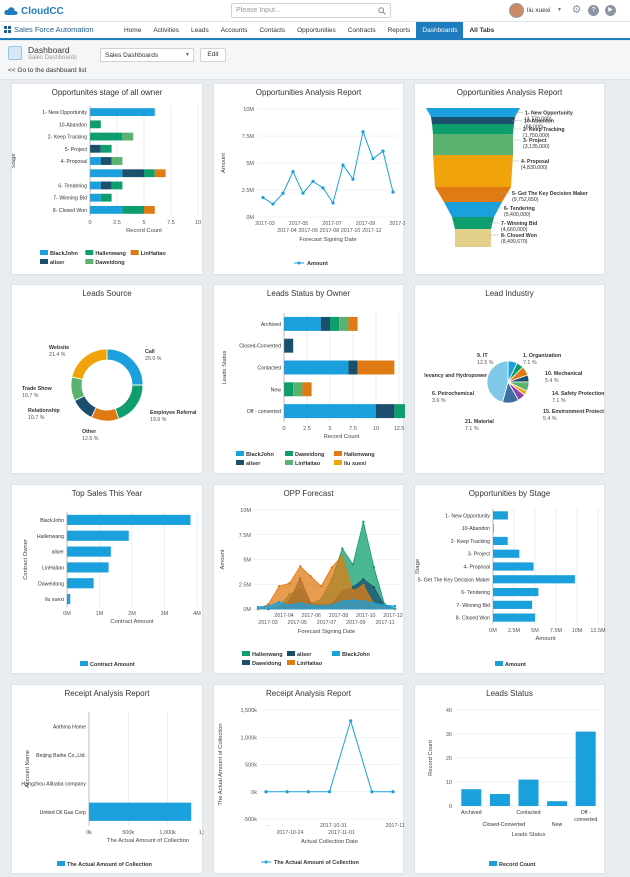 The image size is (630, 877). I want to click on y-tick-label: Off - converted, so click(264, 412).